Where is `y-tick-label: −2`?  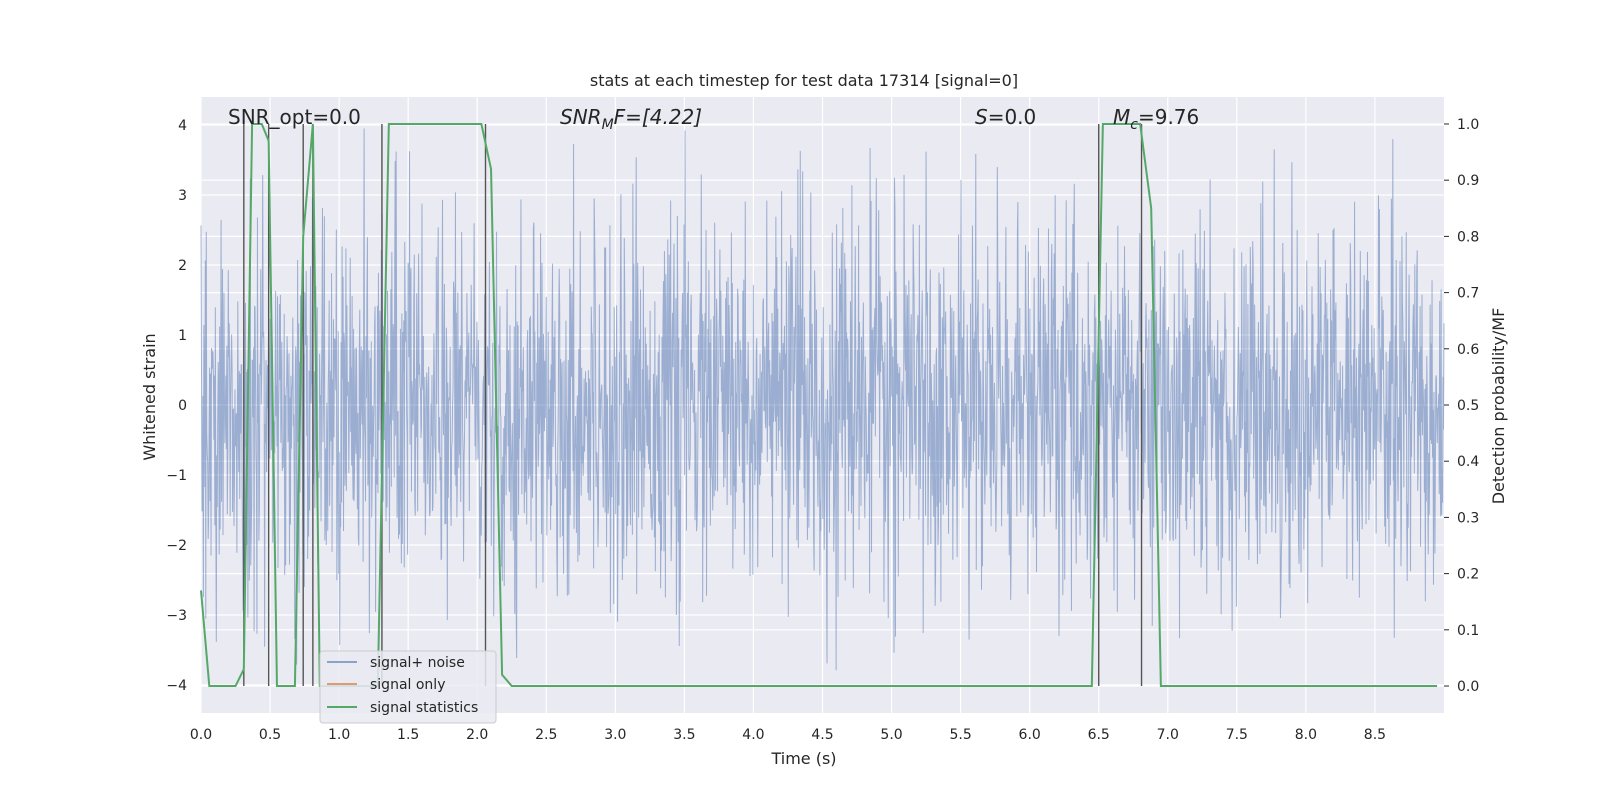
y-tick-label: −2 is located at coordinates (176, 546).